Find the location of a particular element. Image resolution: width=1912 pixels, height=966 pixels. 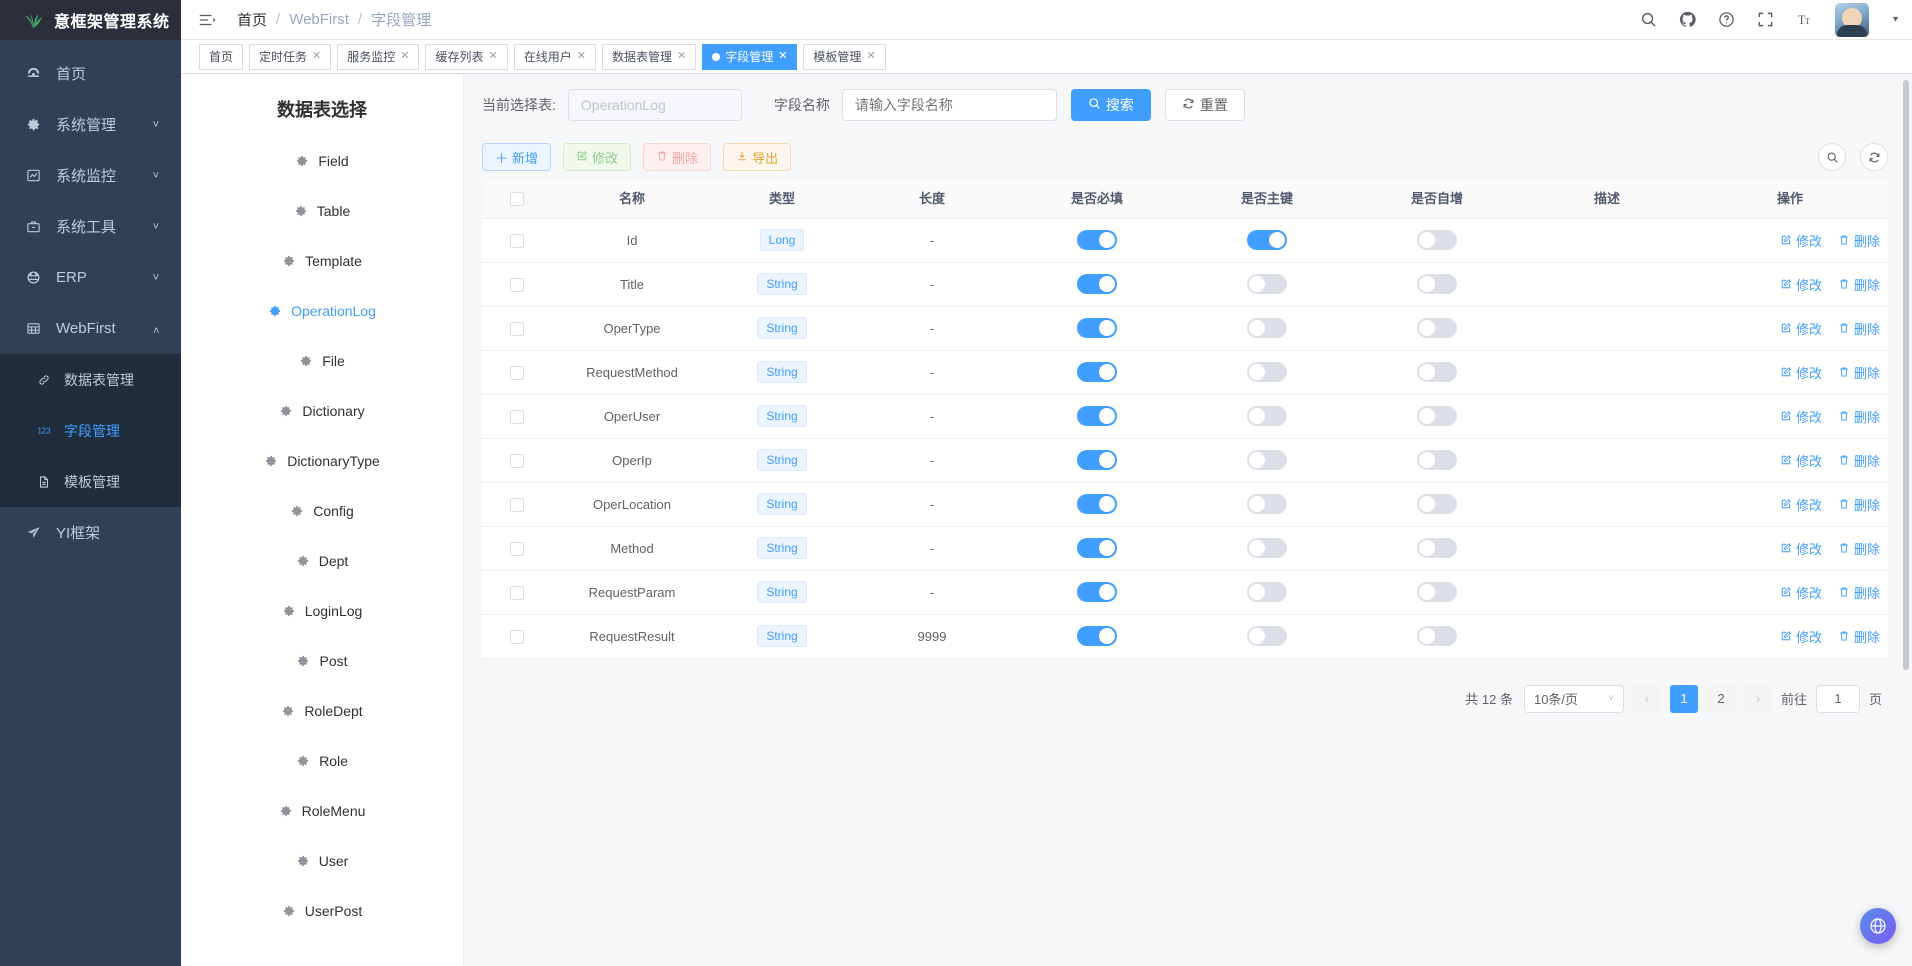

refresh-table-button is located at coordinates (1874, 157).